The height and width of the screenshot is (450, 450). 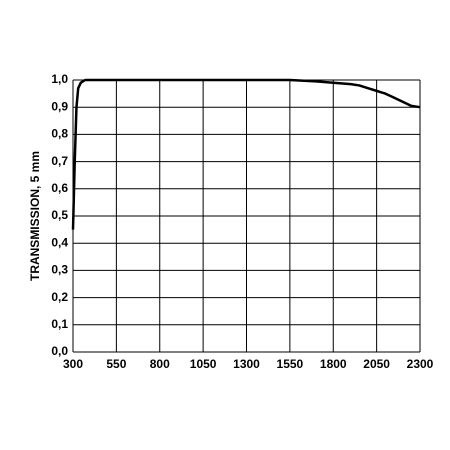 What do you see at coordinates (59, 351) in the screenshot?
I see `y-tick-label: 0,0` at bounding box center [59, 351].